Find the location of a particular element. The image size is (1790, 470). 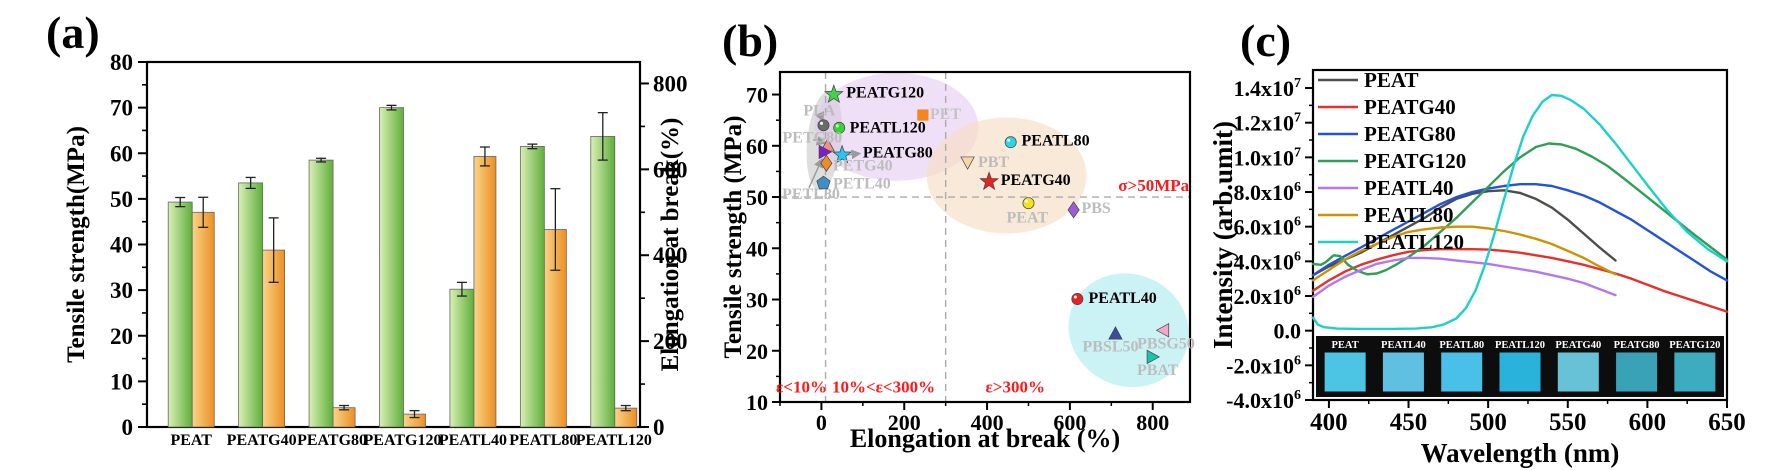

y-tick-label: 10 is located at coordinates (757, 402).